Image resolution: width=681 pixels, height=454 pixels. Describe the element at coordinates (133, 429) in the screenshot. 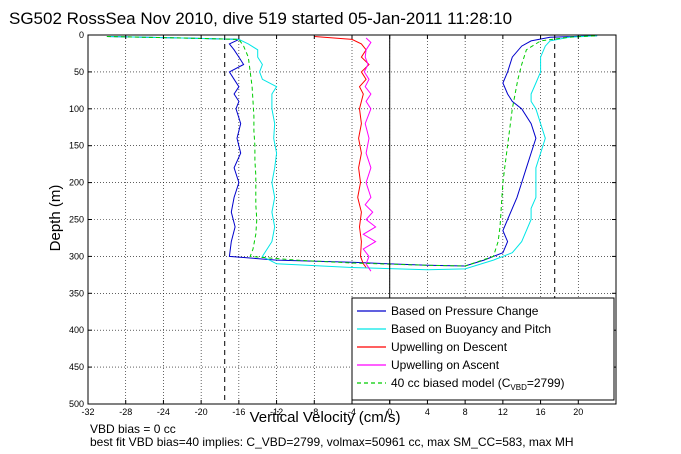

I see `vbd-bias-note: VBD bias = 0 cc` at that location.